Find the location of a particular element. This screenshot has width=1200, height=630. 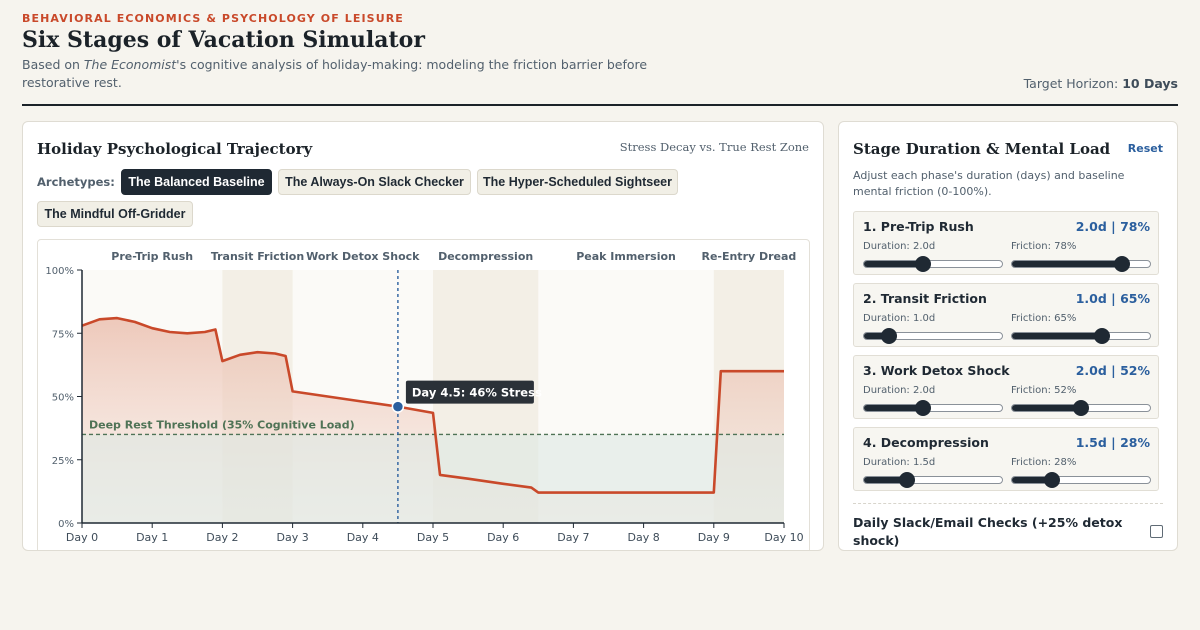

friction-label: Friction: 78% is located at coordinates (1044, 246).